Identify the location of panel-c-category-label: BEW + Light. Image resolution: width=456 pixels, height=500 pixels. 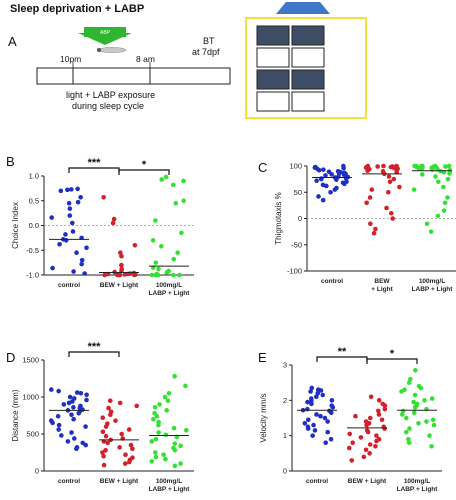
(382, 285).